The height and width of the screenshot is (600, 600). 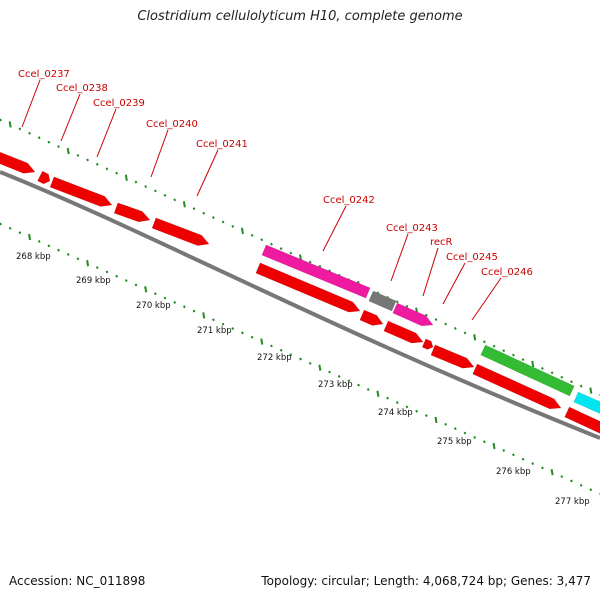 What do you see at coordinates (214, 331) in the screenshot?
I see `scale-label: 271 kbp` at bounding box center [214, 331].